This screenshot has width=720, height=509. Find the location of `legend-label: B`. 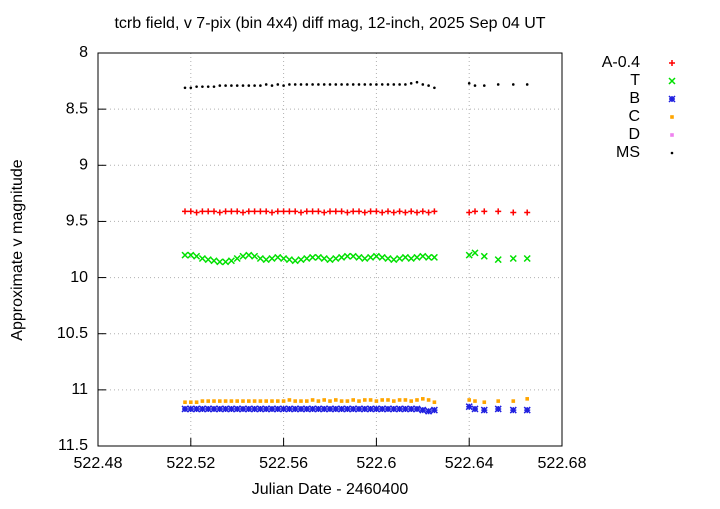

legend-label: B is located at coordinates (634, 98).